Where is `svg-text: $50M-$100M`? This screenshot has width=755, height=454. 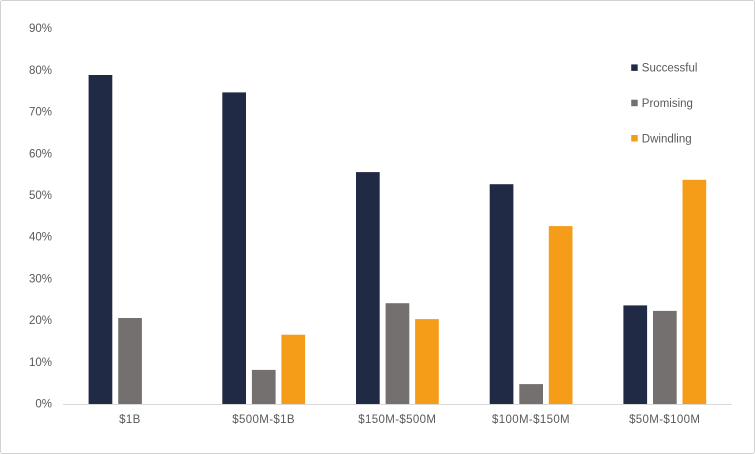 svg-text: $50M-$100M is located at coordinates (664, 420).